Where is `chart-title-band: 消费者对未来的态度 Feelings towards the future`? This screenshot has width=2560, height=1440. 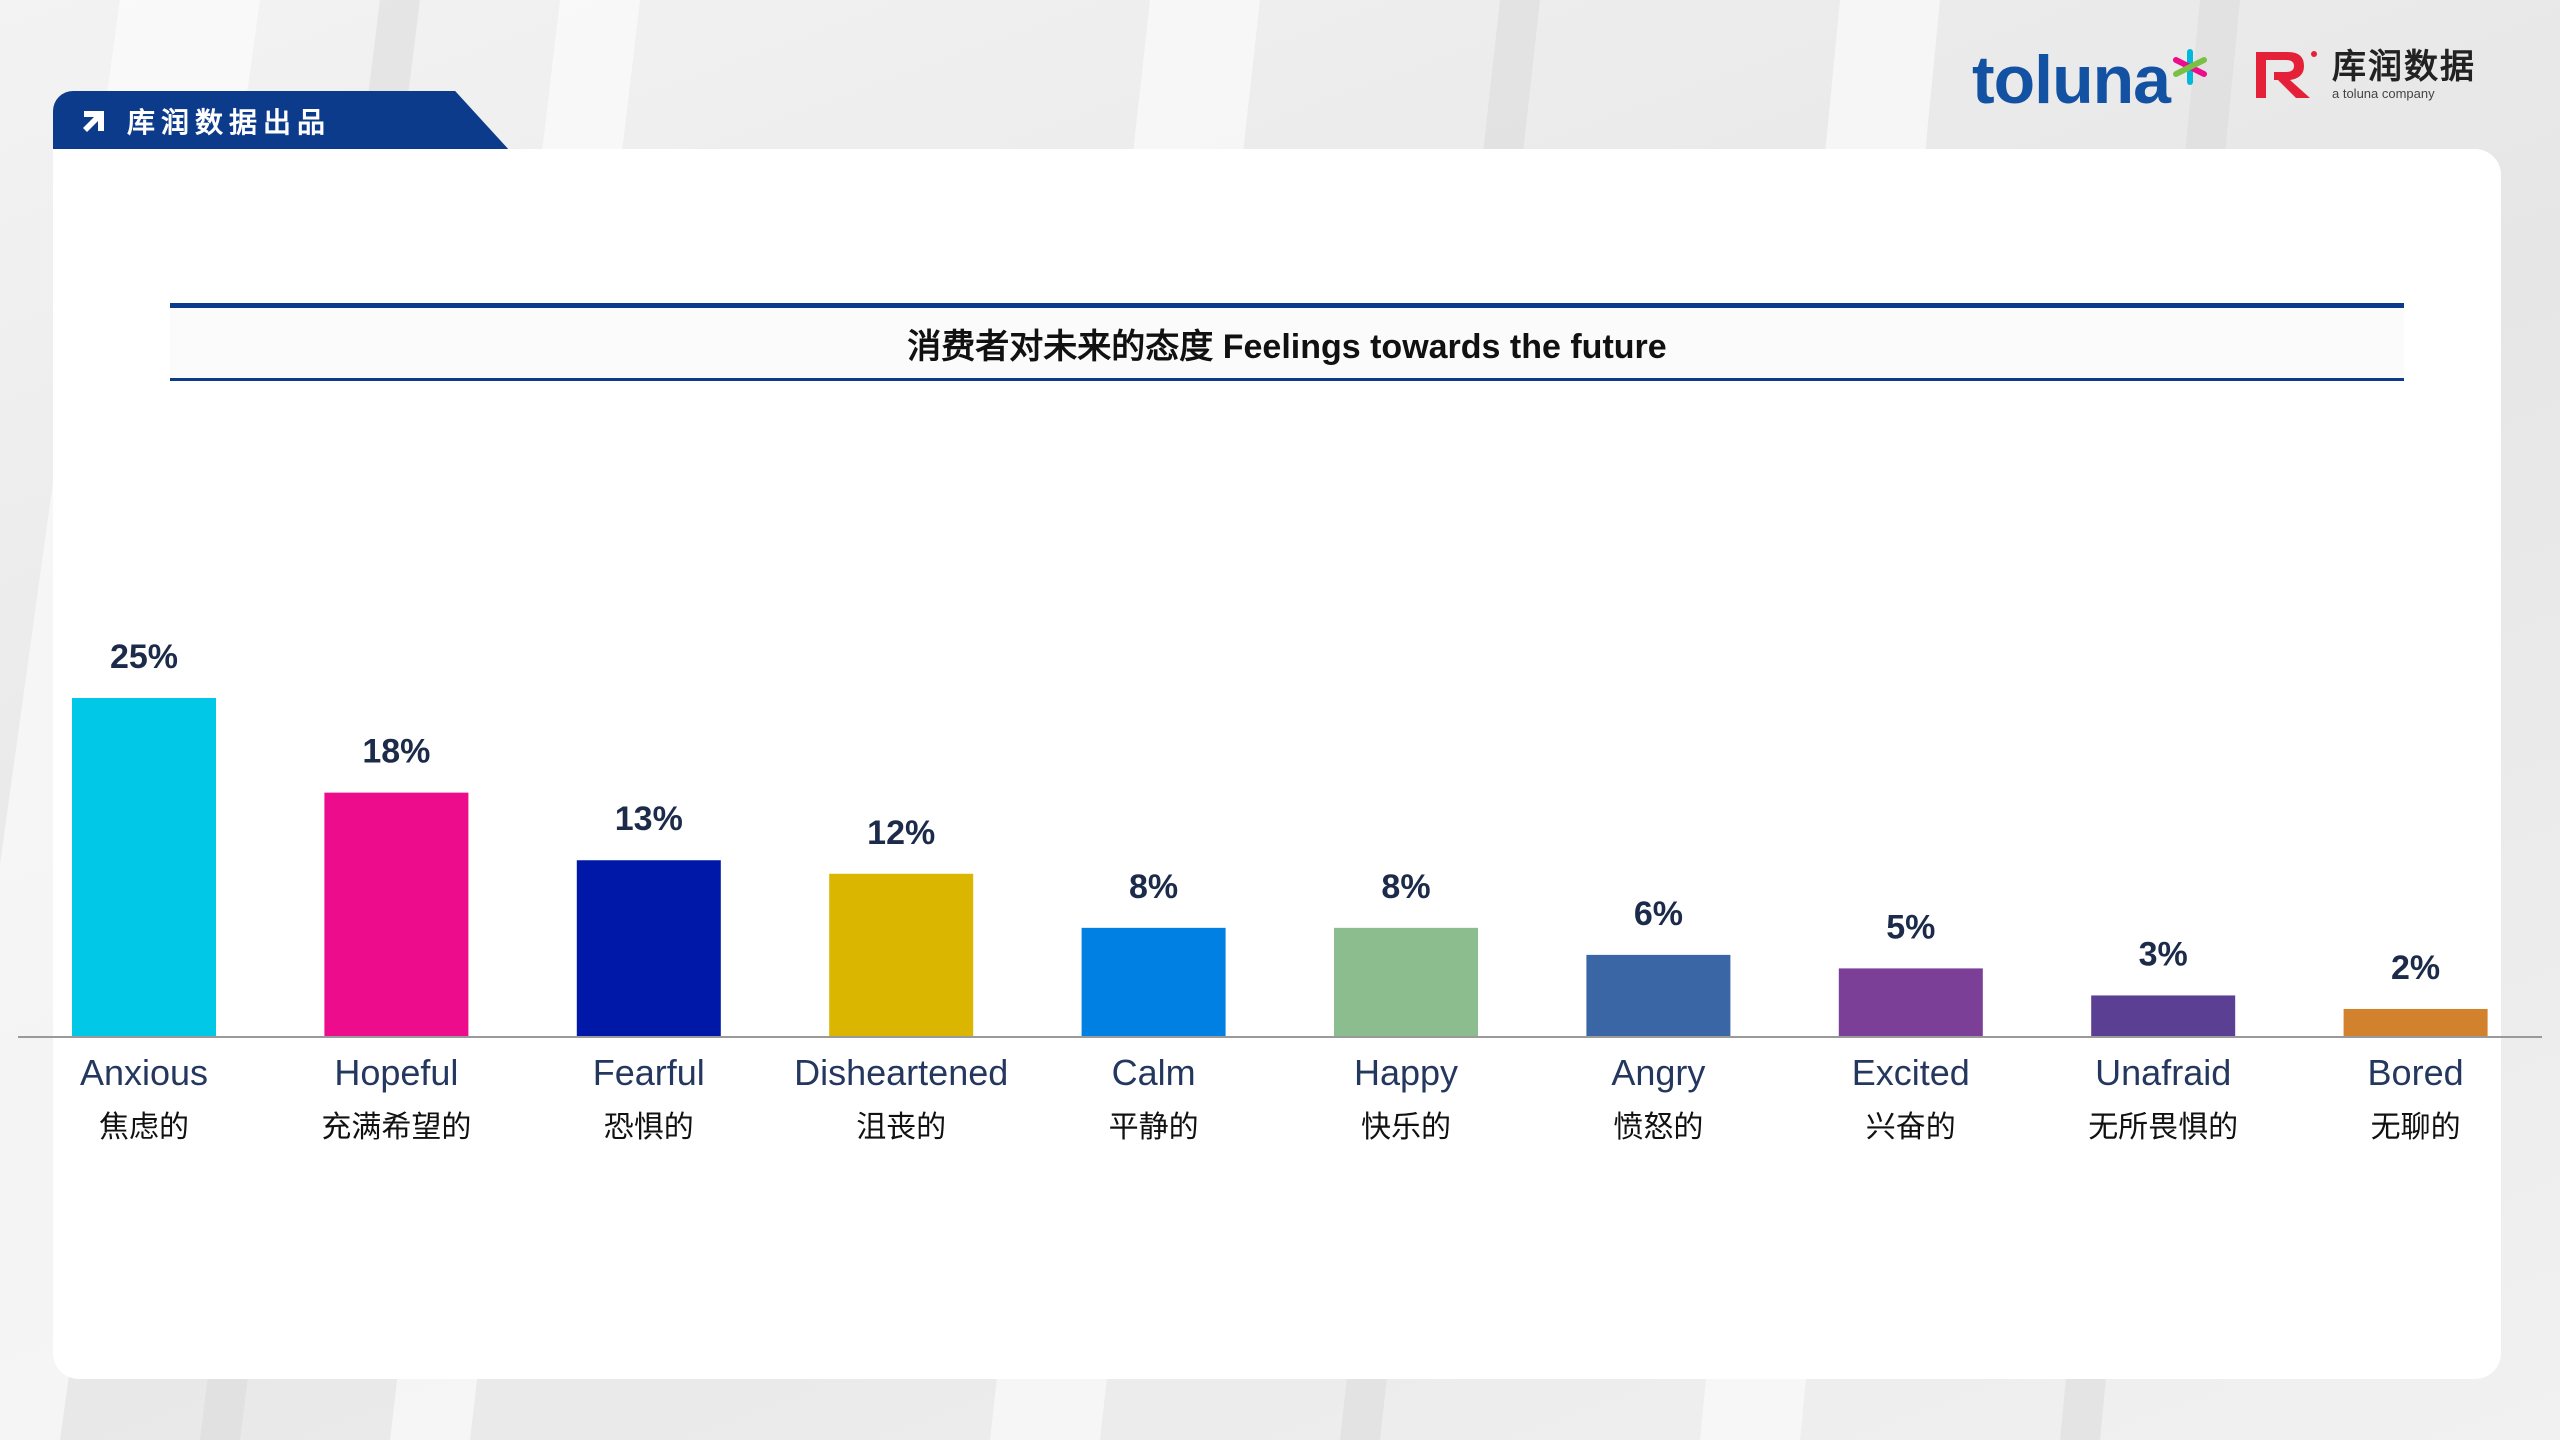 chart-title-band: 消费者对未来的态度 Feelings towards the future is located at coordinates (1287, 342).